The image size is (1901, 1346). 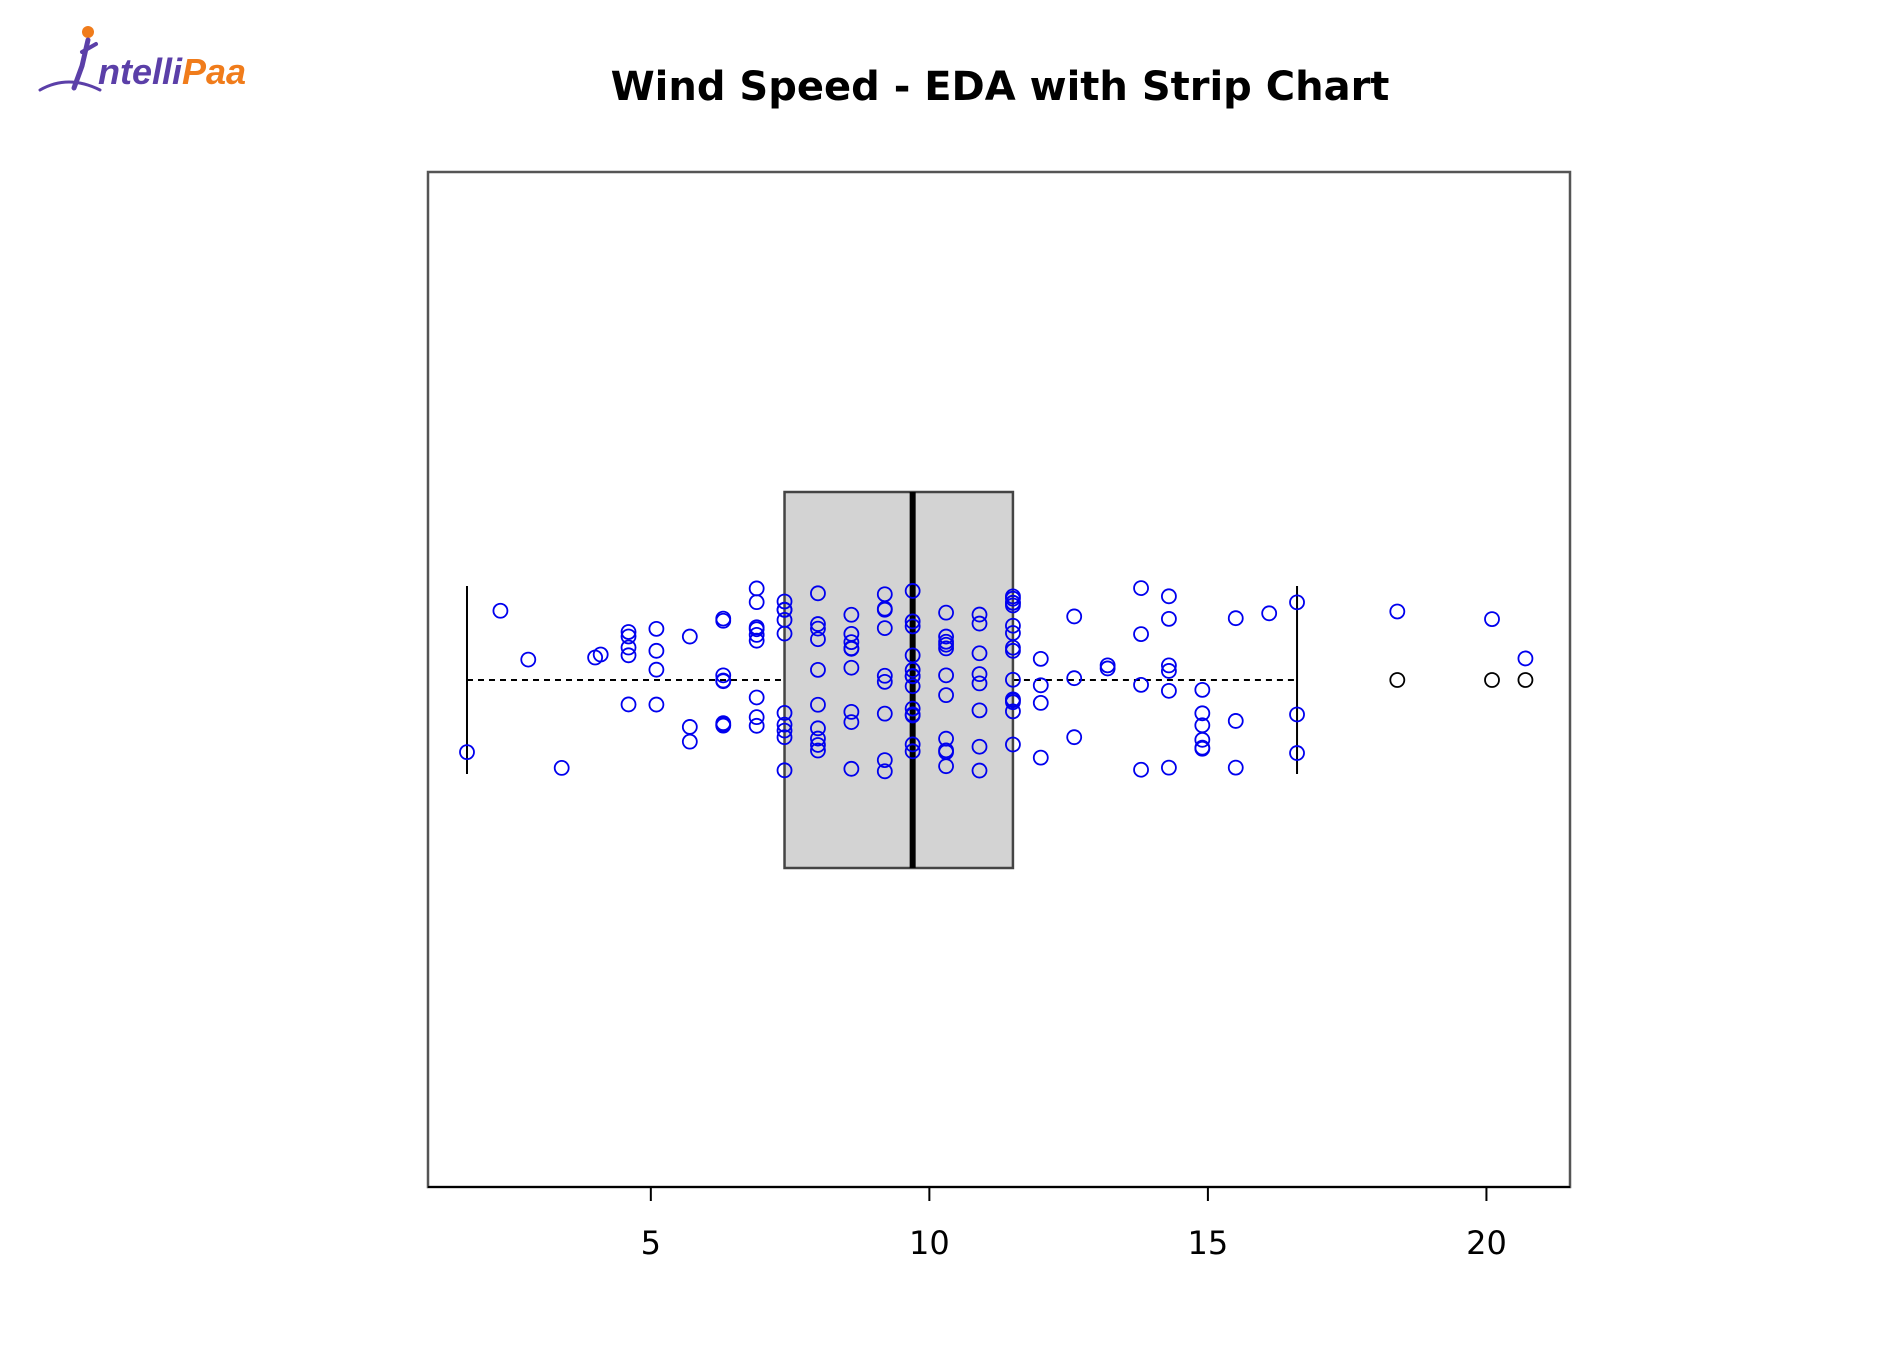 What do you see at coordinates (1208, 1243) in the screenshot?
I see `x-tick-label: 15` at bounding box center [1208, 1243].